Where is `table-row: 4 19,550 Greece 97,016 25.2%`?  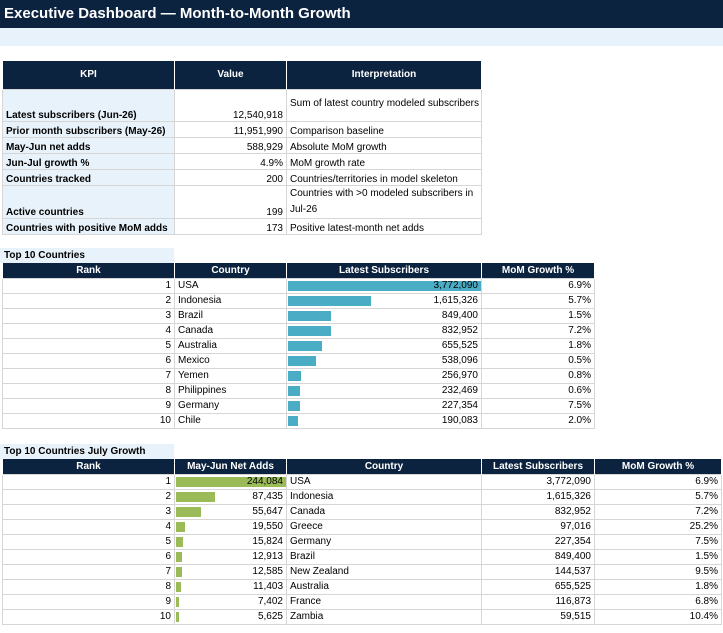
table-row: 4 19,550 Greece 97,016 25.2% is located at coordinates (362, 526).